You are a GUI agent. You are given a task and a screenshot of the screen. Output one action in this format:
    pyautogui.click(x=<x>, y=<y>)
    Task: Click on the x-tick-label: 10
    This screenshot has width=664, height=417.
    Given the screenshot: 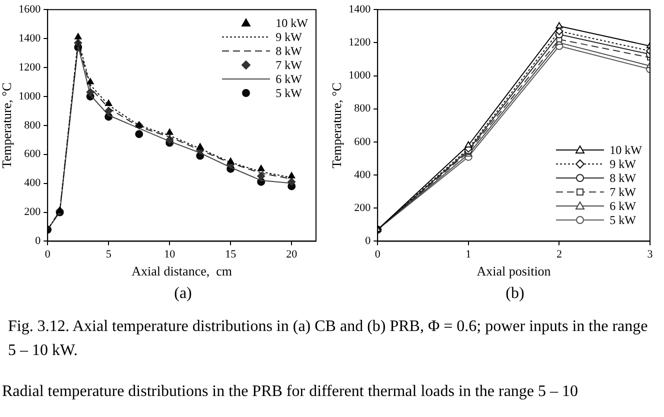 What is the action you would take?
    pyautogui.click(x=170, y=254)
    